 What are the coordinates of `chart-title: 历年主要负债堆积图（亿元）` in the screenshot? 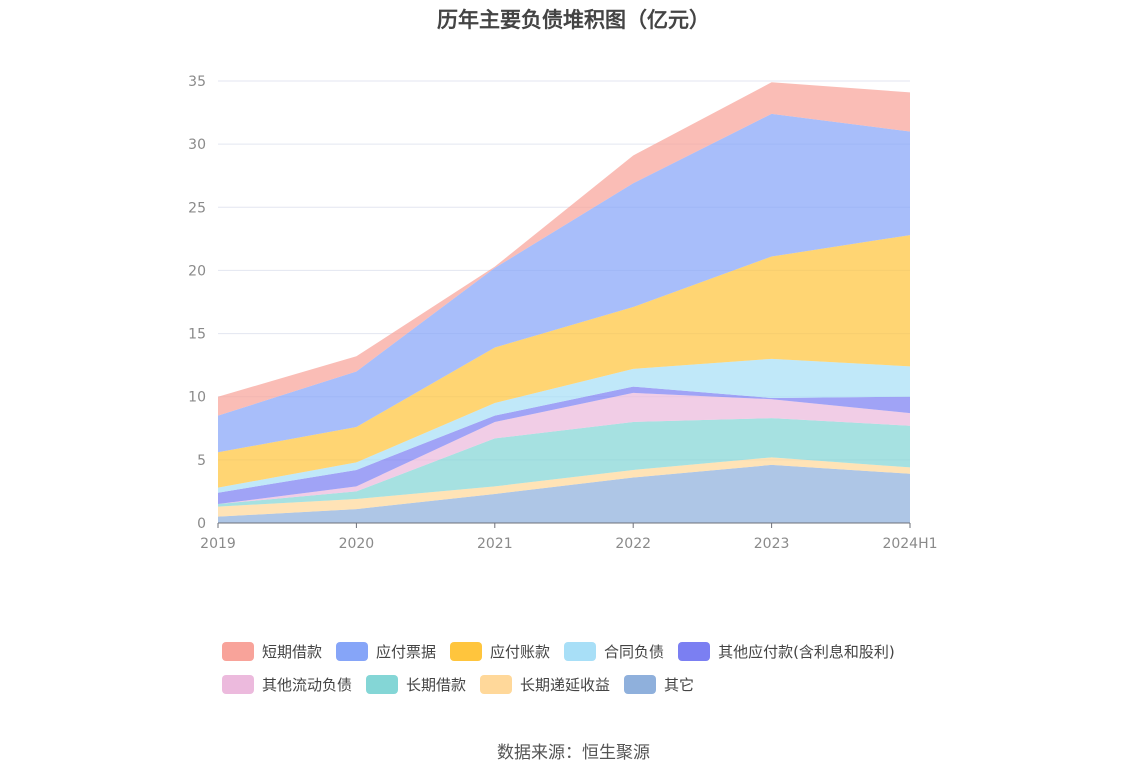 It's located at (573, 20).